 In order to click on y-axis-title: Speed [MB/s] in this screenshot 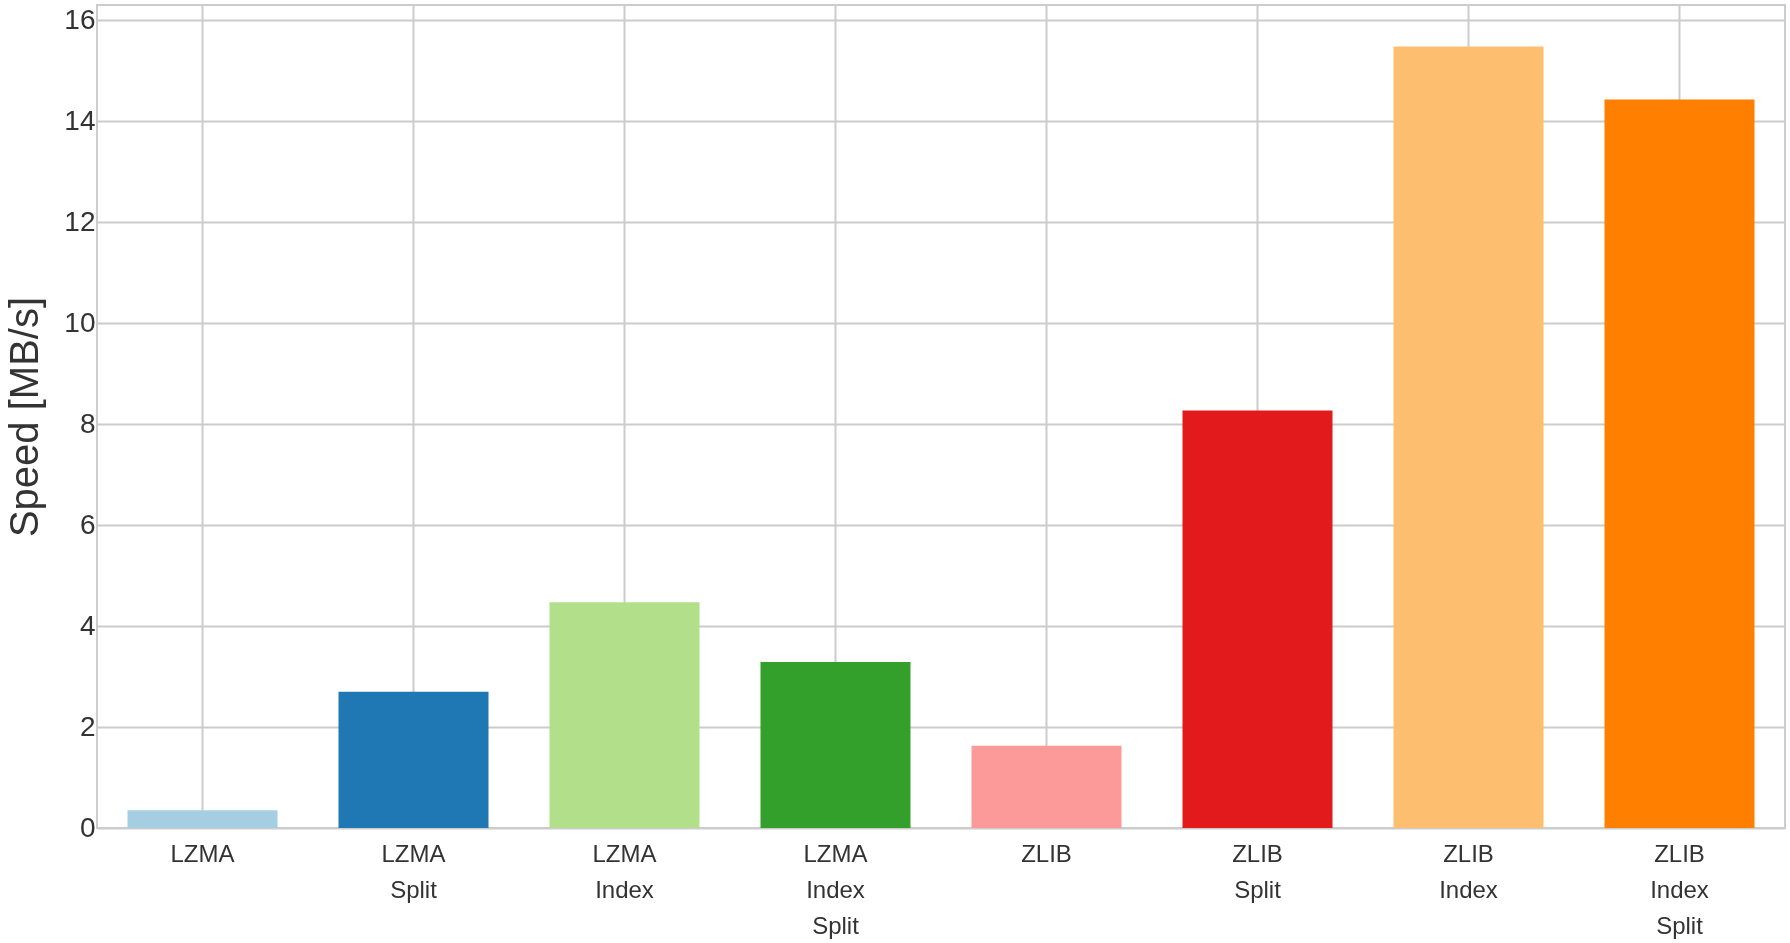, I will do `click(24, 417)`.